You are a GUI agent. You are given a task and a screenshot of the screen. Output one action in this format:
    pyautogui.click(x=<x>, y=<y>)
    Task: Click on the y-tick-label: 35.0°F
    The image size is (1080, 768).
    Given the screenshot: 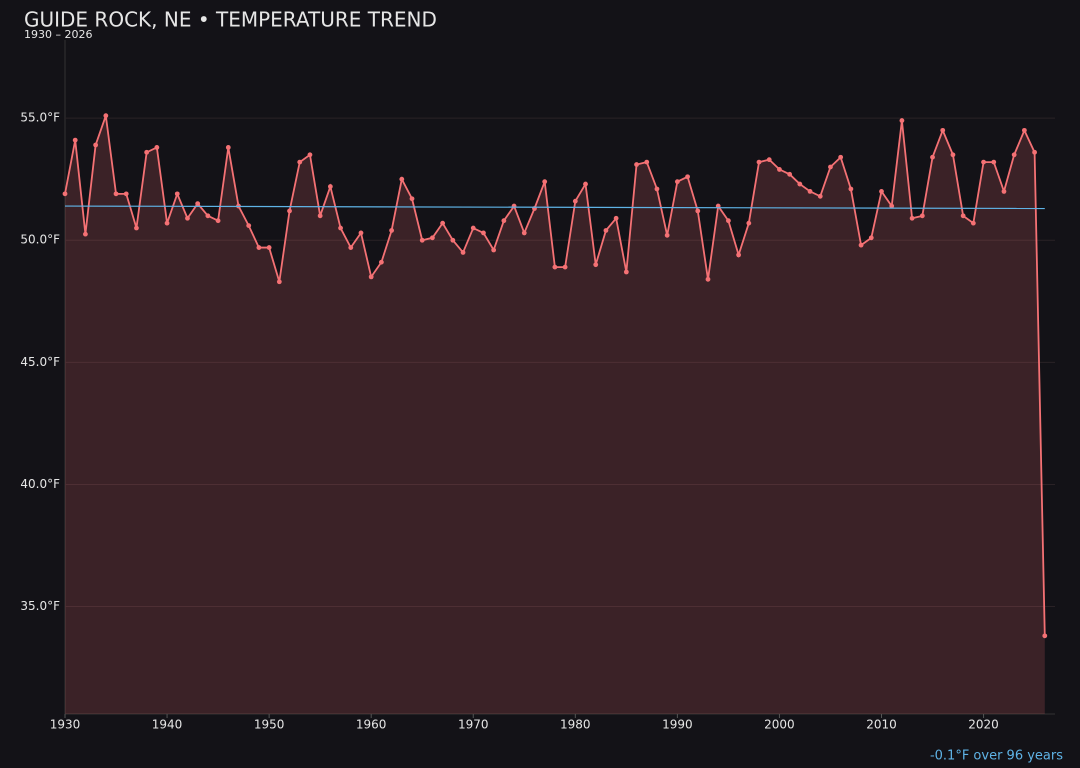 What is the action you would take?
    pyautogui.click(x=40, y=606)
    